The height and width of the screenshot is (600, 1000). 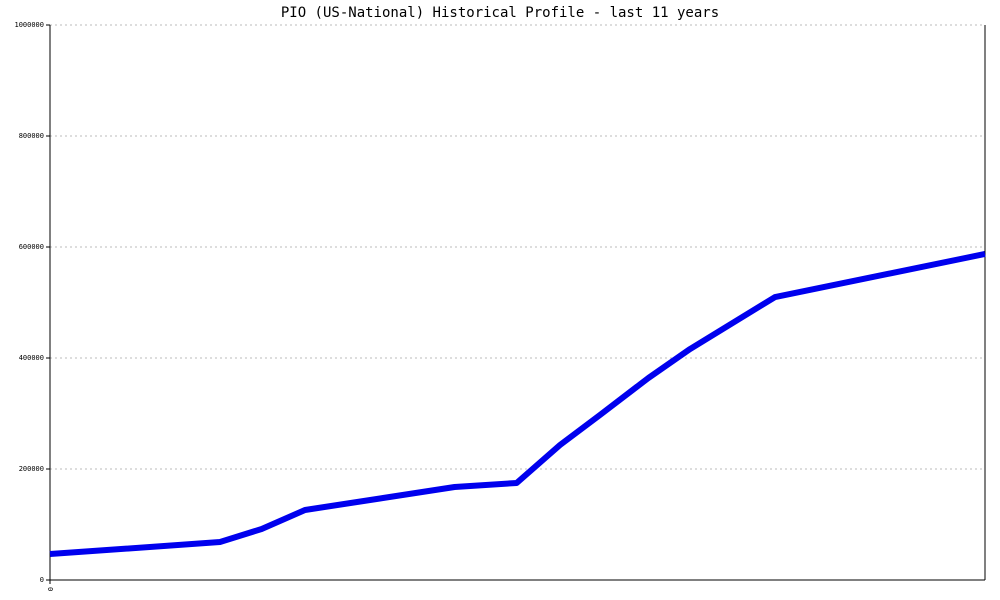 I want to click on y-tick-label: 600000, so click(x=31, y=247).